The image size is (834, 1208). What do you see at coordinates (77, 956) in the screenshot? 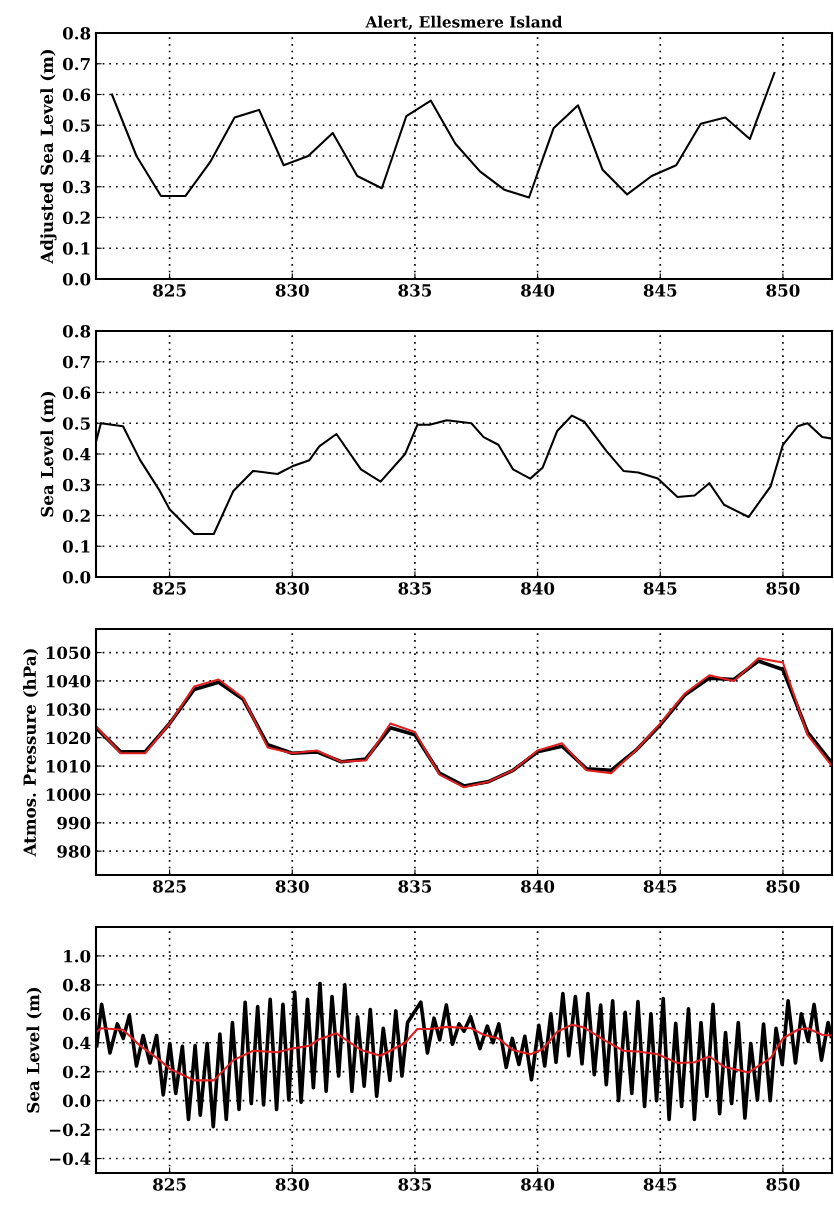
I see `y-tick-label: 1.0` at bounding box center [77, 956].